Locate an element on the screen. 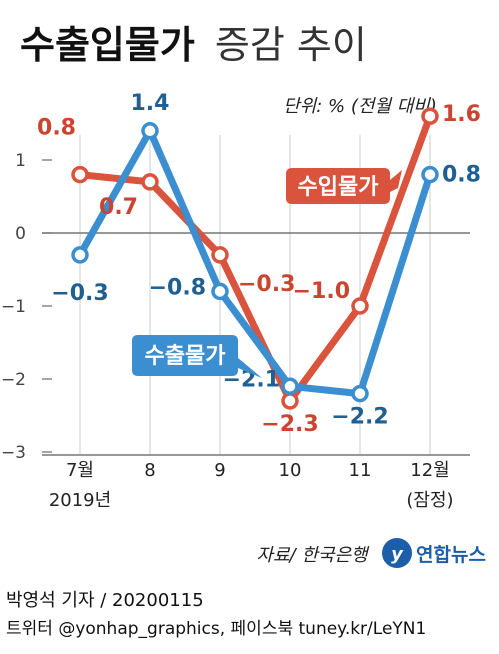 The width and height of the screenshot is (499, 654). legend-import: 수입물가 is located at coordinates (344, 186).